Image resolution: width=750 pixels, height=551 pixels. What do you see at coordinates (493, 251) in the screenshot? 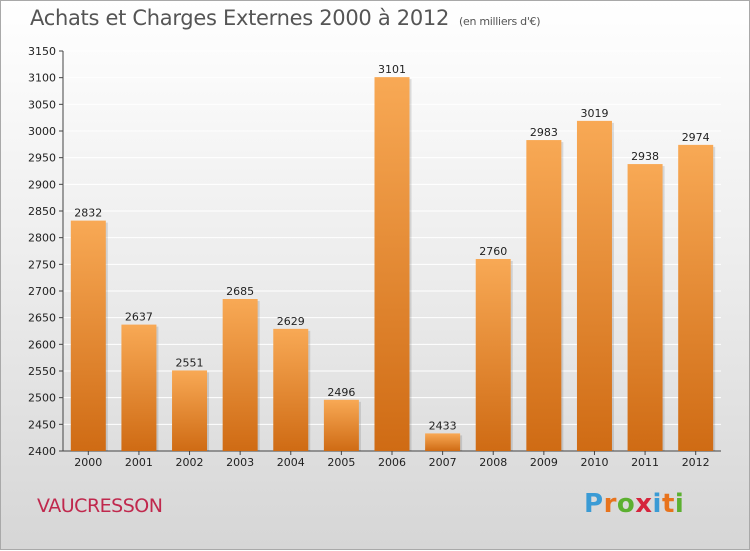
I see `bar-value-label: 2760` at bounding box center [493, 251].